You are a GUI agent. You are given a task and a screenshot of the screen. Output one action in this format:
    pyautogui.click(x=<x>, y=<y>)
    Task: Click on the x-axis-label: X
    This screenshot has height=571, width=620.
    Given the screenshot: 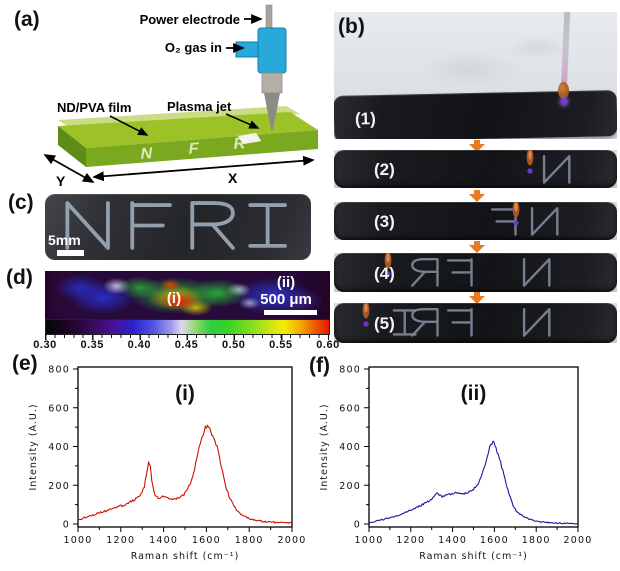 What is the action you would take?
    pyautogui.click(x=233, y=178)
    